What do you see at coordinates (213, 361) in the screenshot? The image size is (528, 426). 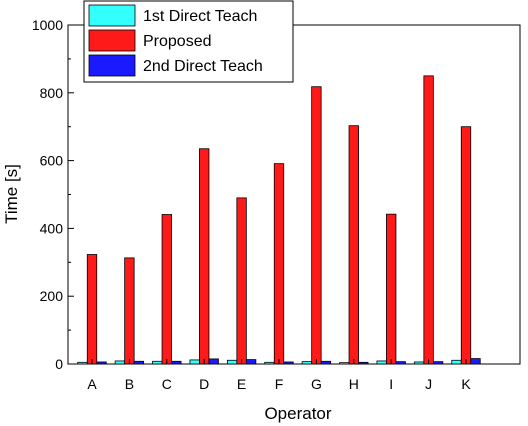 I see `bar-2nd-direct-teach-d` at bounding box center [213, 361].